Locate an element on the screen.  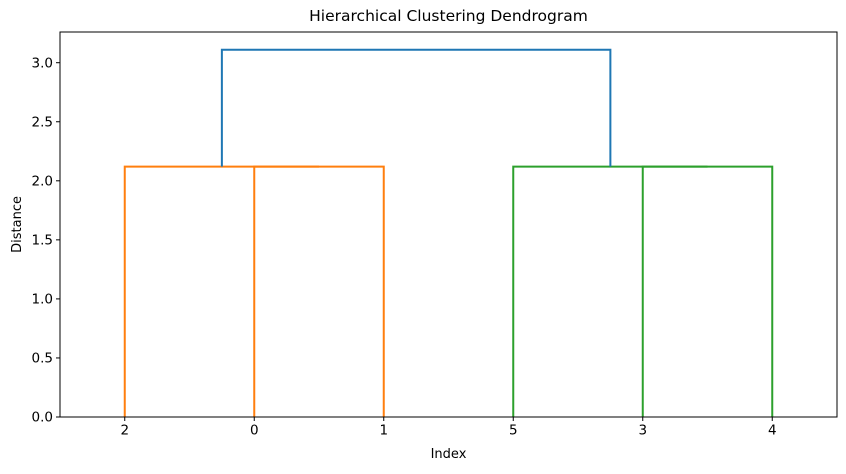
y-tick-label: 2.5 is located at coordinates (42, 122).